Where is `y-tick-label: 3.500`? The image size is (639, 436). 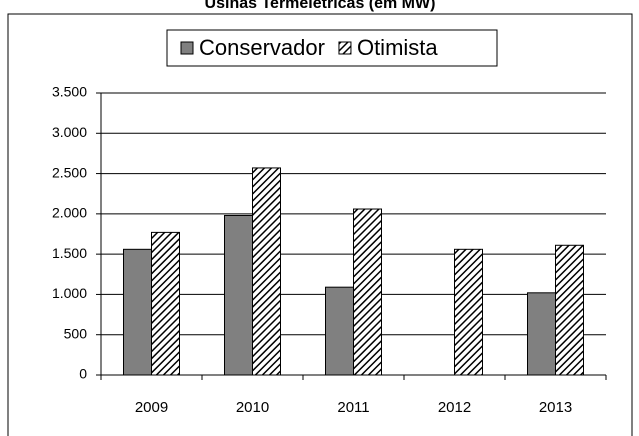 y-tick-label: 3.500 is located at coordinates (69, 92).